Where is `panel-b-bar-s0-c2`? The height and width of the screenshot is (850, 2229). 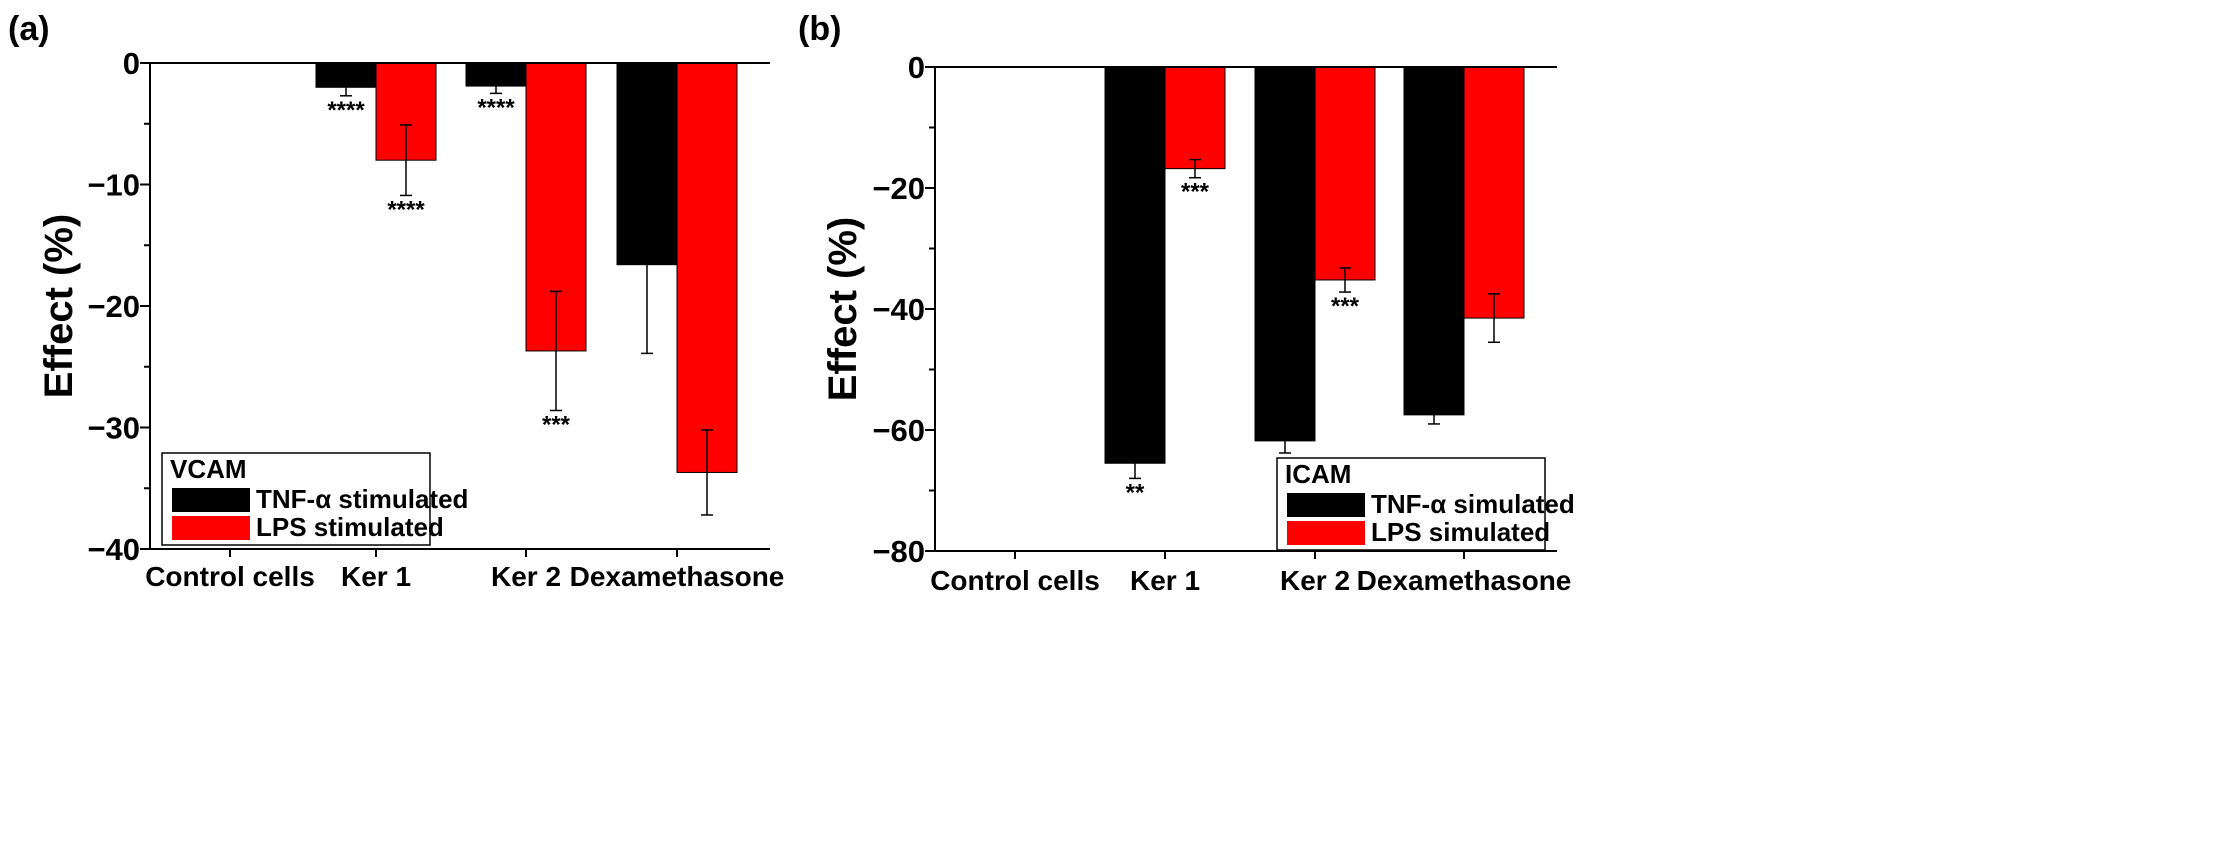
panel-b-bar-s0-c2 is located at coordinates (1285, 254).